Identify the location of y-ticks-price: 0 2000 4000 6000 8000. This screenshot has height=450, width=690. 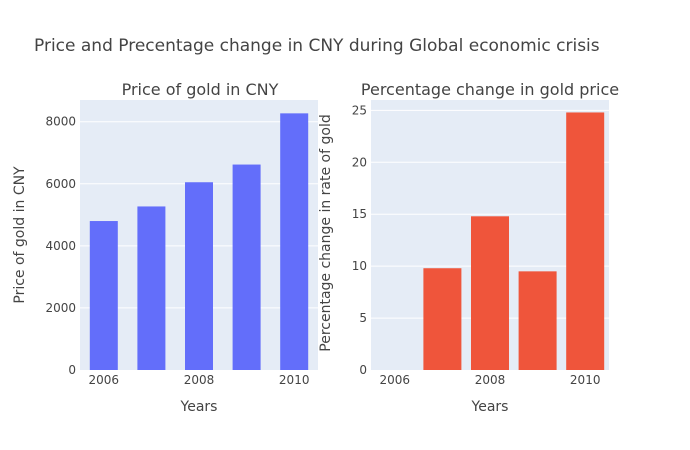
(60, 246).